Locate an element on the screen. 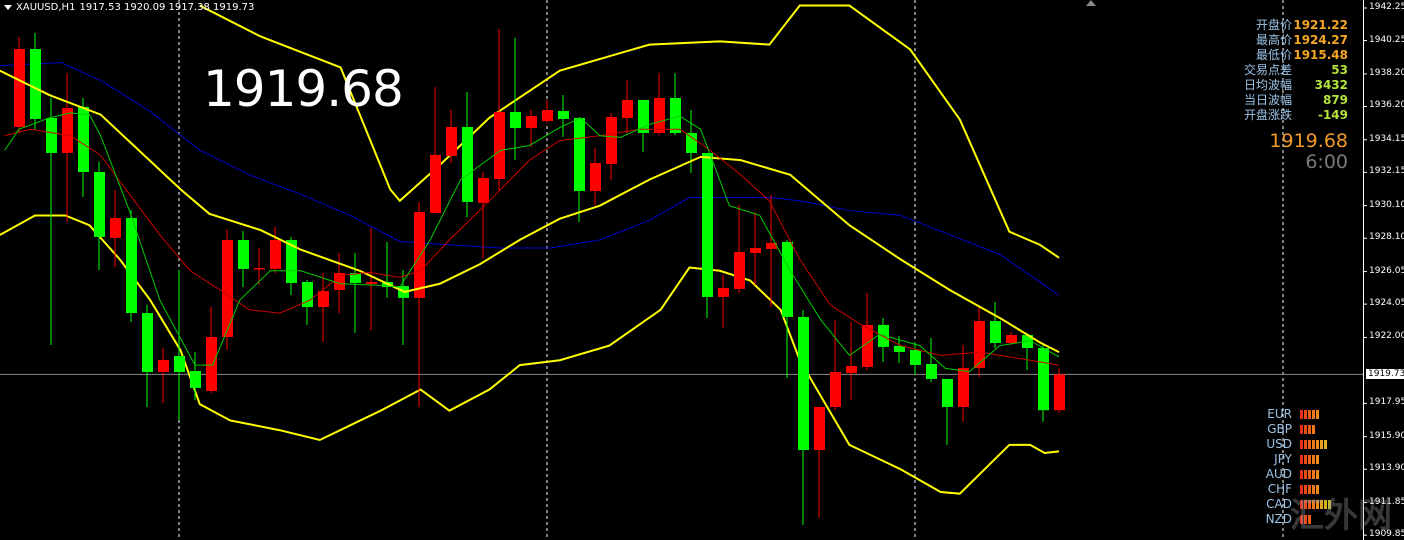  axis-tick-label: 1940.25 is located at coordinates (1386, 39).